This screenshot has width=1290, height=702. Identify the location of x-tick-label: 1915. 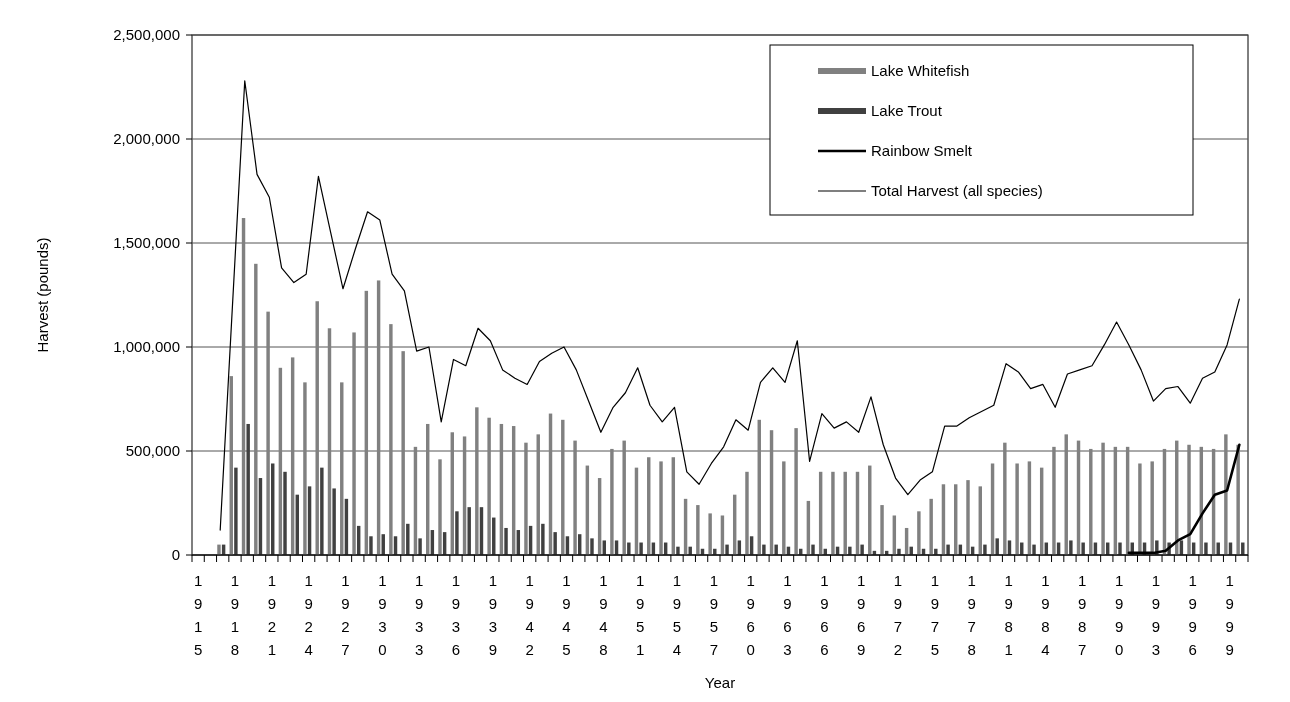
(198, 615).